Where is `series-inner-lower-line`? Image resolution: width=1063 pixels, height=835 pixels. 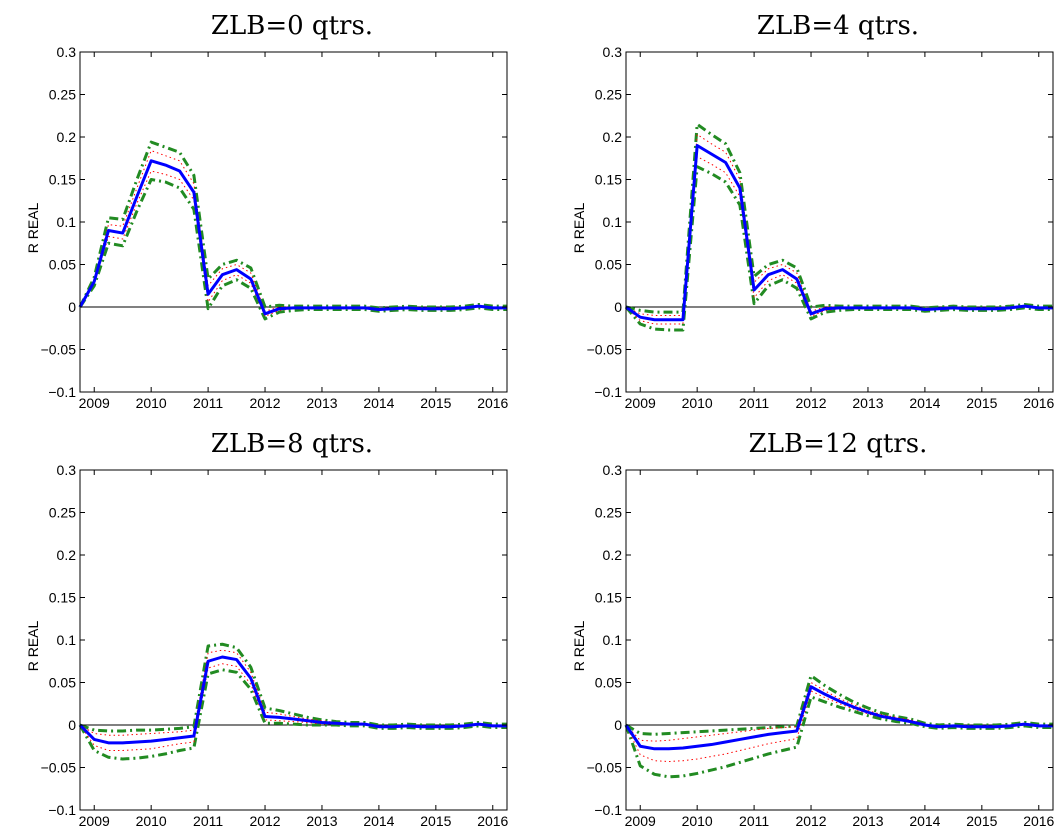 series-inner-lower-line is located at coordinates (293, 707).